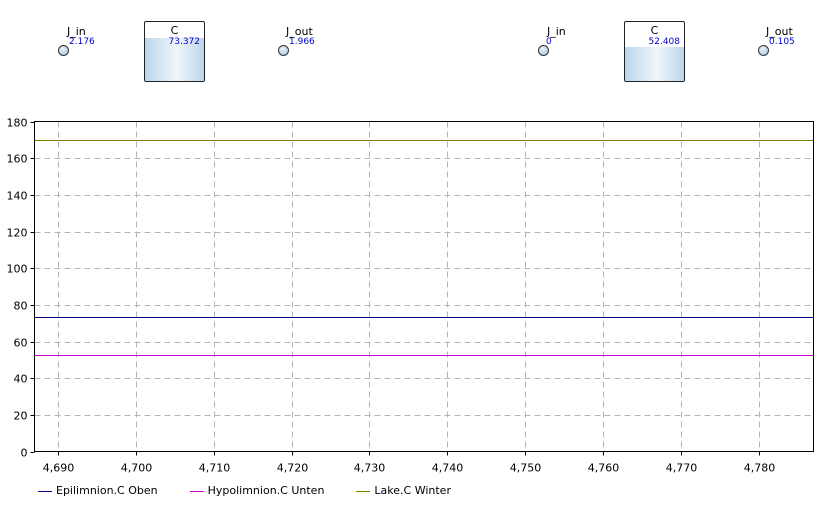 The image size is (836, 508). I want to click on model2-stock-label: C, so click(654, 30).